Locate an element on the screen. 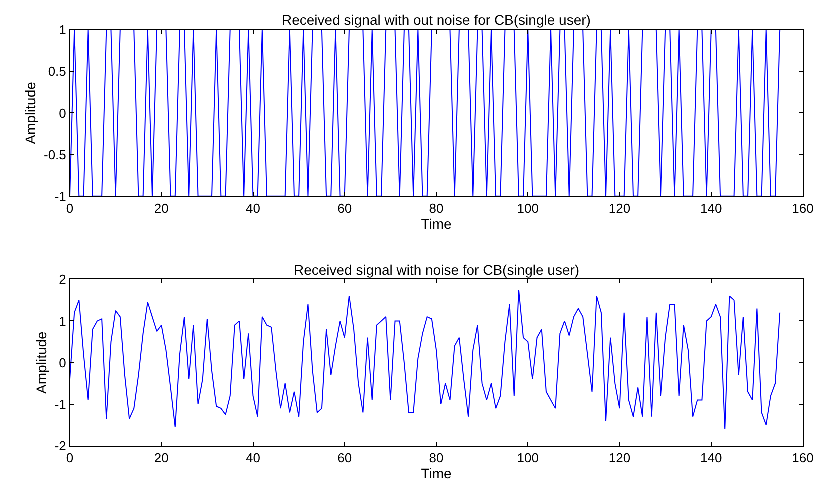 This screenshot has height=489, width=828. chart-title: Received signal with out noise for CB(single user) is located at coordinates (436, 20).